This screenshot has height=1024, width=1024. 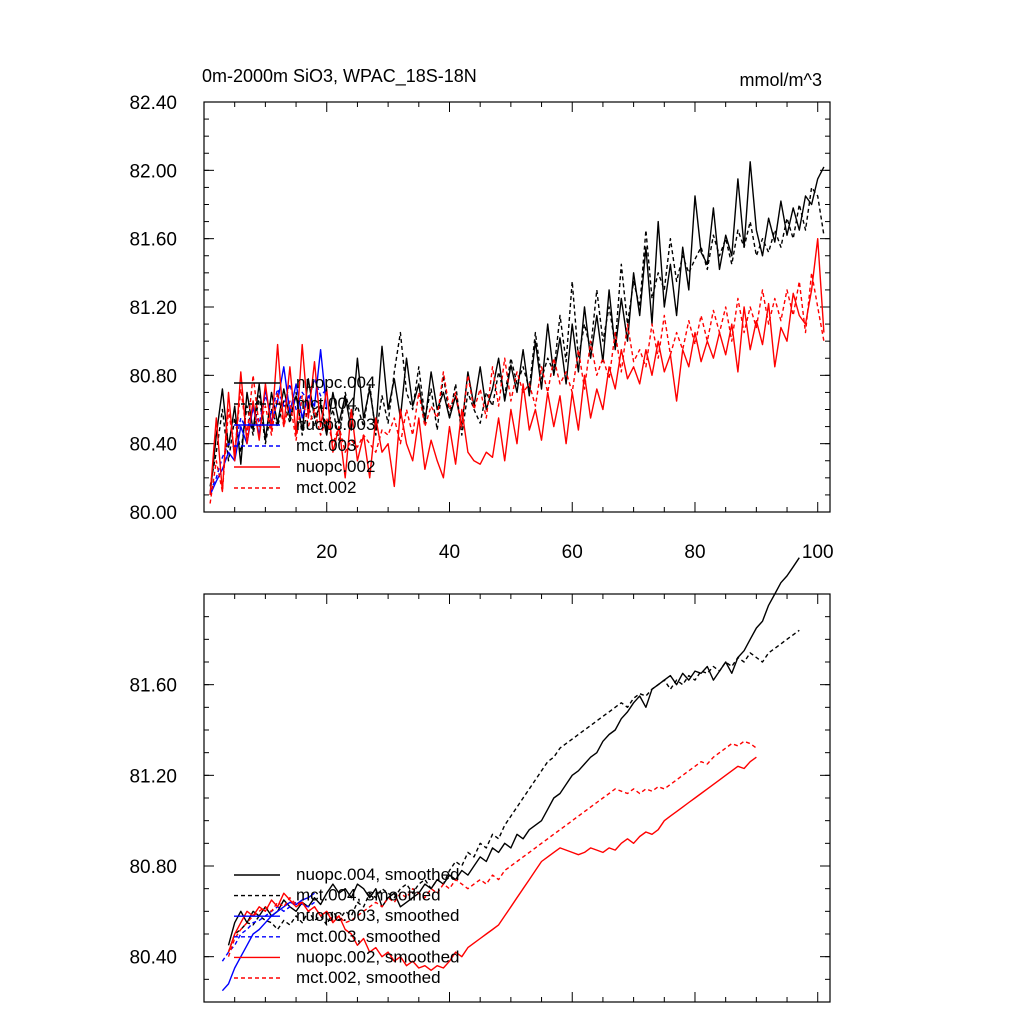 I want to click on series-line-mct-002-smoothed, so click(x=492, y=848).